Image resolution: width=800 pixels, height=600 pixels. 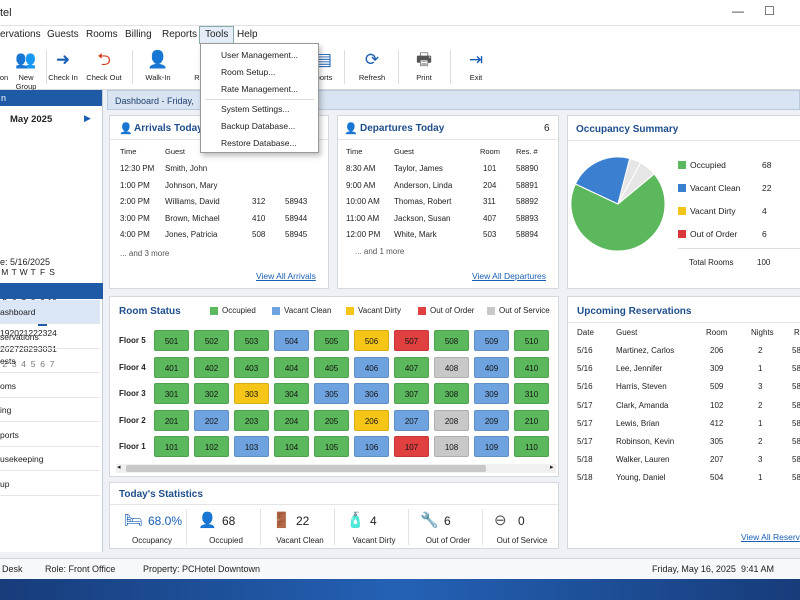 What do you see at coordinates (371, 420) in the screenshot?
I see `room-cell: 206` at bounding box center [371, 420].